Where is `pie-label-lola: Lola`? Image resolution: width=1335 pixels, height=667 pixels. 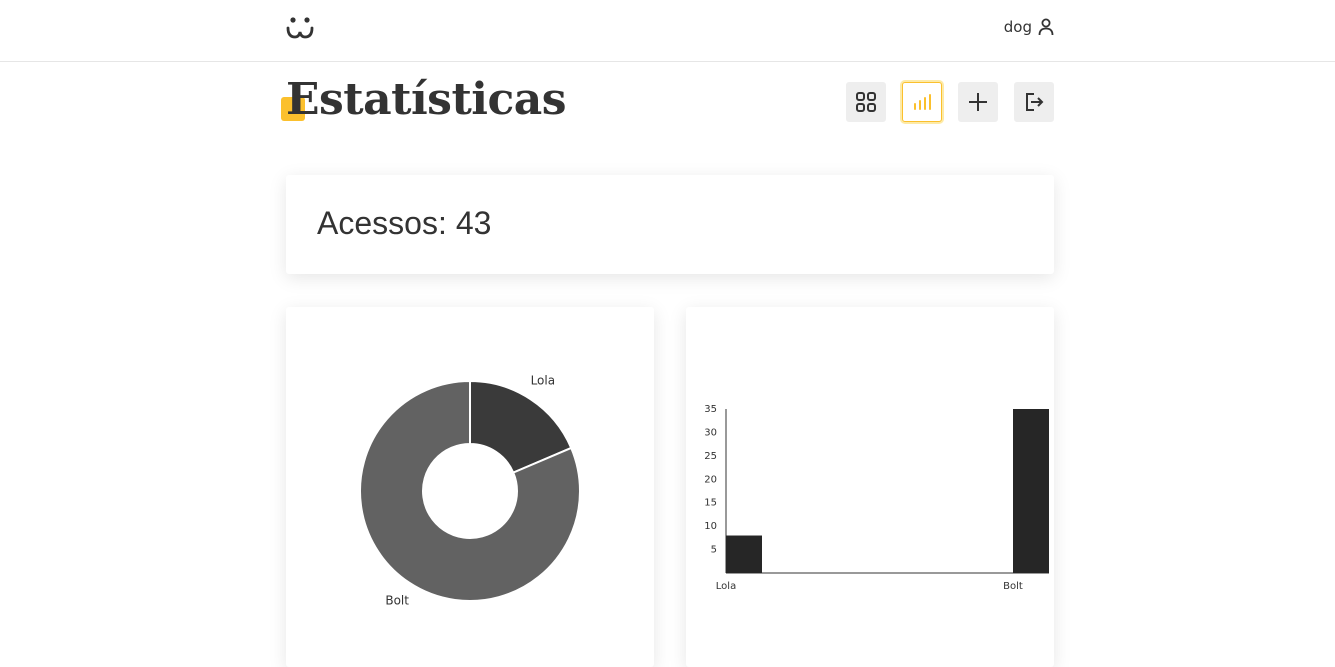 pie-label-lola: Lola is located at coordinates (543, 380).